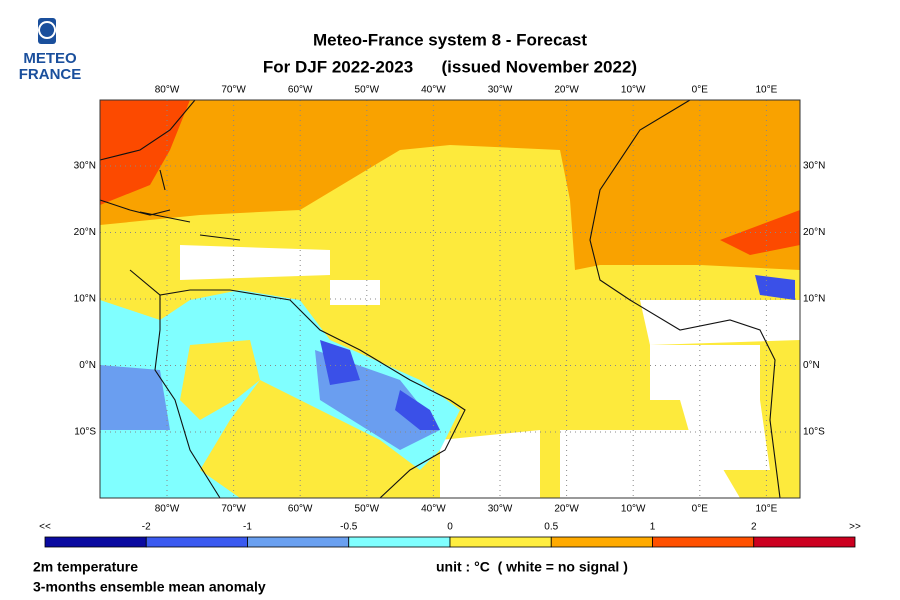  I want to click on unit-note: unit : °C ( white = no signal ), so click(532, 567).